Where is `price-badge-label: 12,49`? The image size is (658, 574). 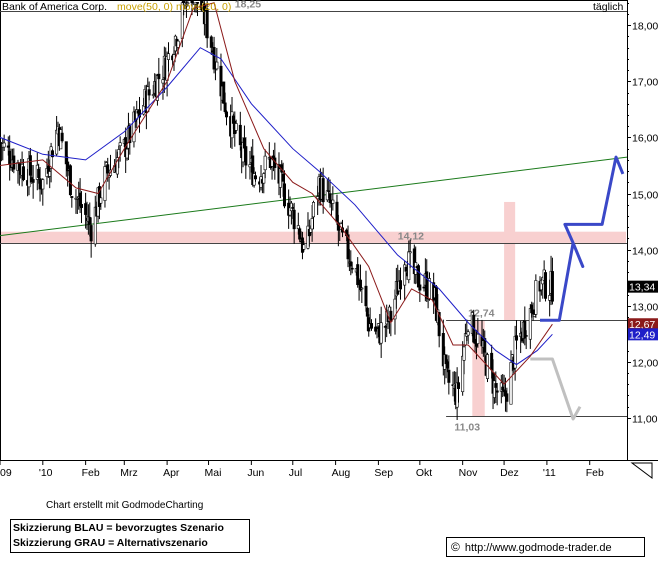 price-badge-label: 12,49 is located at coordinates (642, 335).